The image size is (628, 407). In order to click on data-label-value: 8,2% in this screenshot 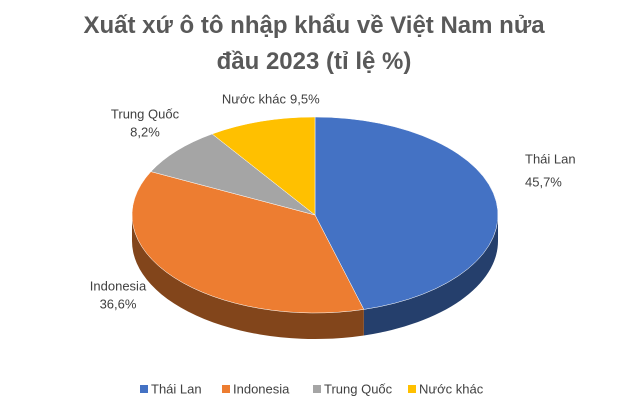, I will do `click(145, 131)`.